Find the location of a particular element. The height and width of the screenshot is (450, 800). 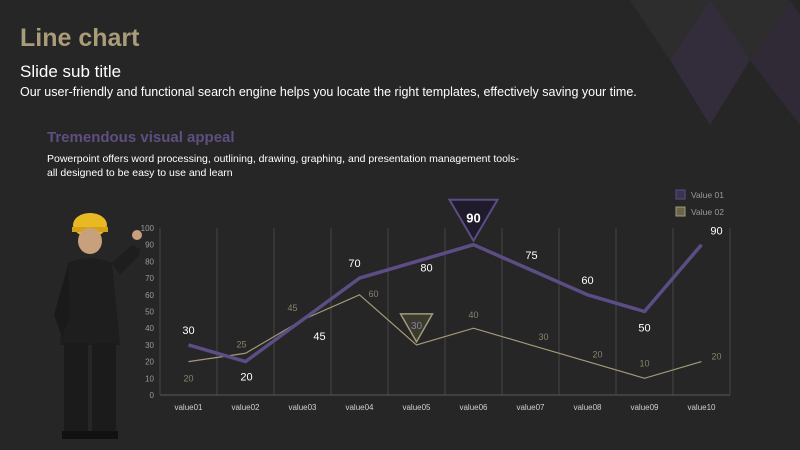

slide-title: Line chart is located at coordinates (80, 38).